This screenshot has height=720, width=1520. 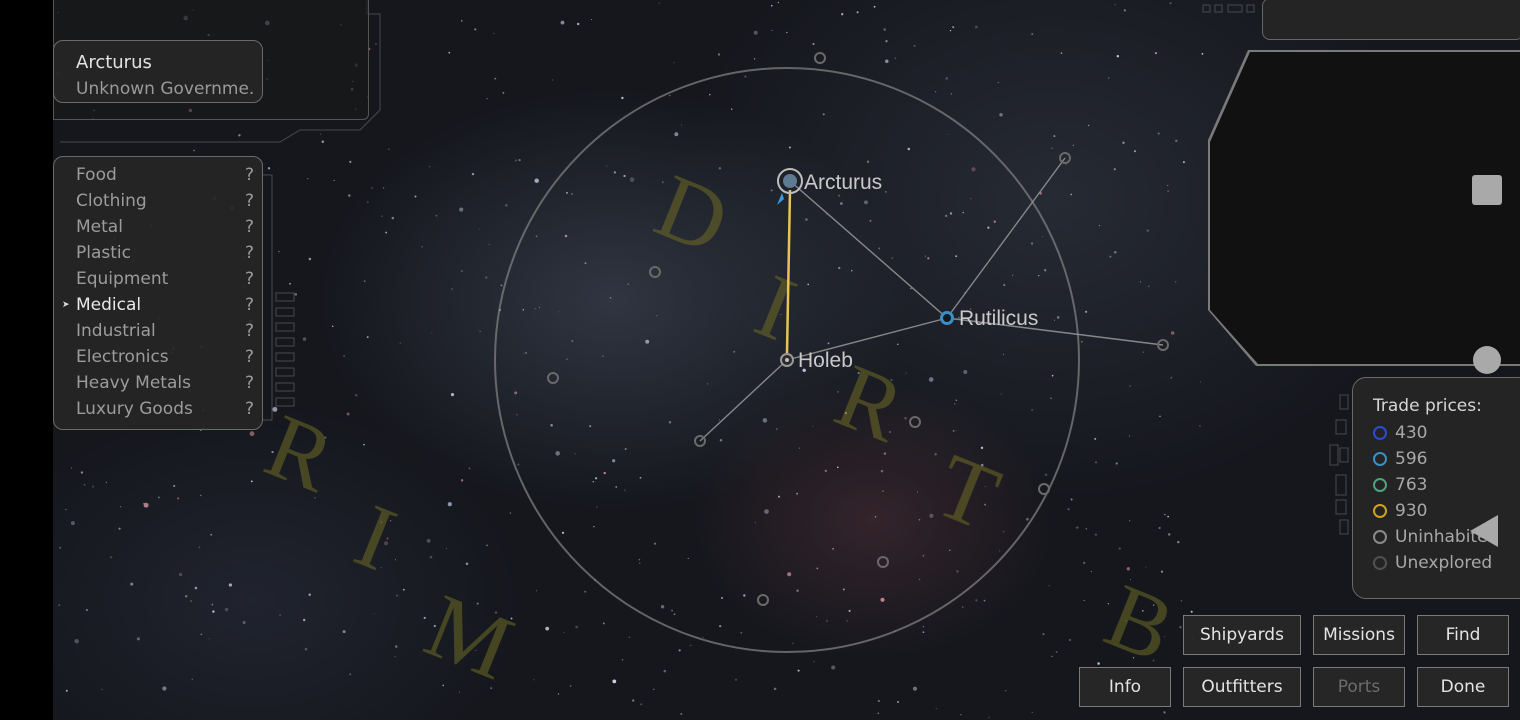 I want to click on commodity-medical: ➤ Medical?, so click(x=158, y=305).